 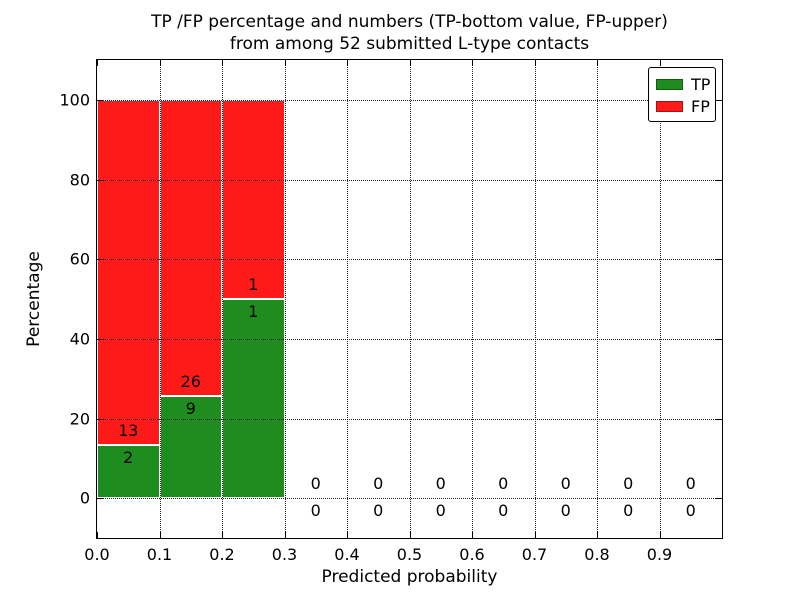 I want to click on y-tick-label: 0, so click(x=84, y=498).